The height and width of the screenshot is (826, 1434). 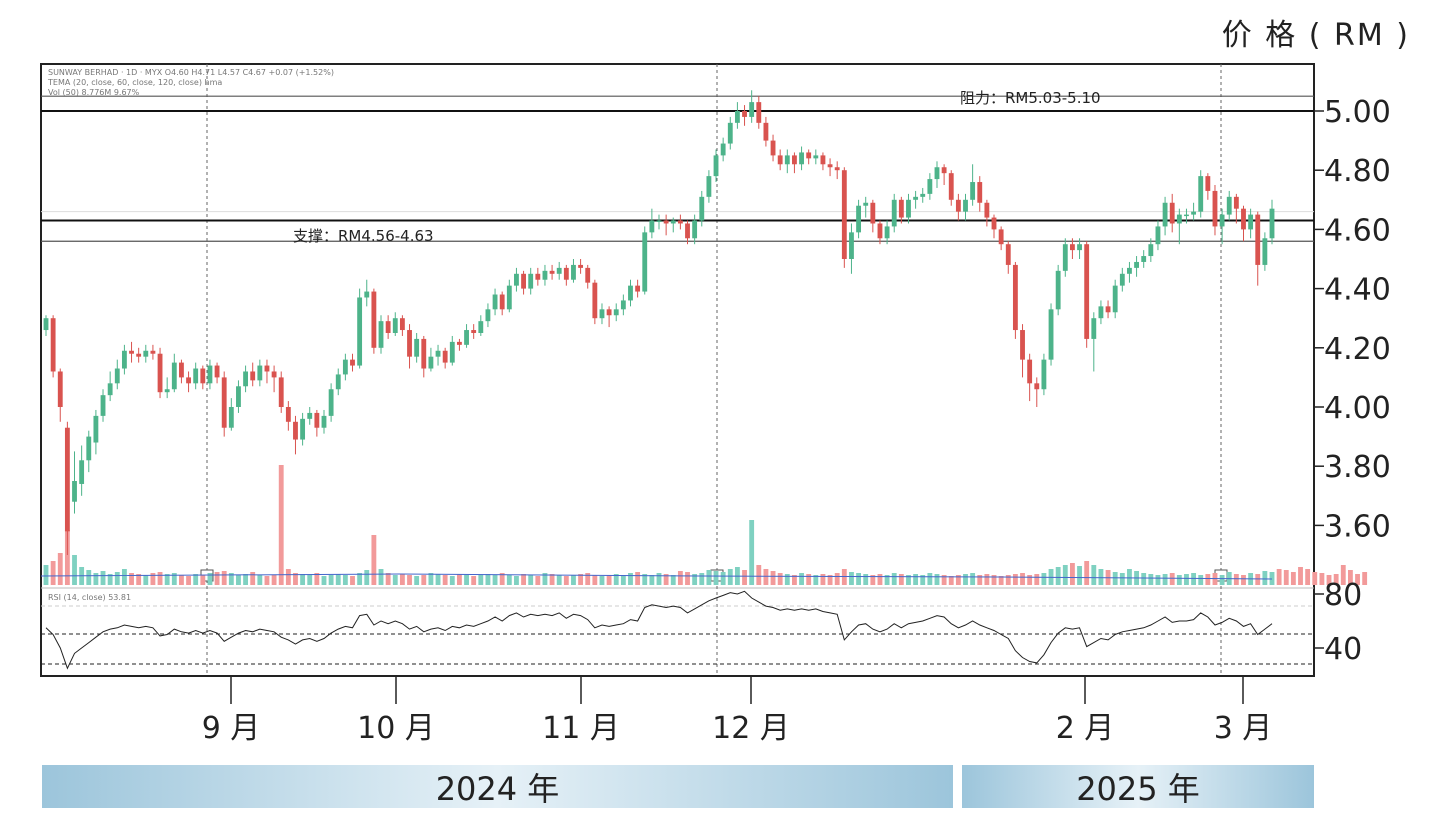 What do you see at coordinates (1030, 98) in the screenshot?
I see `resistance-label: 阻力：RM5.03-5.10` at bounding box center [1030, 98].